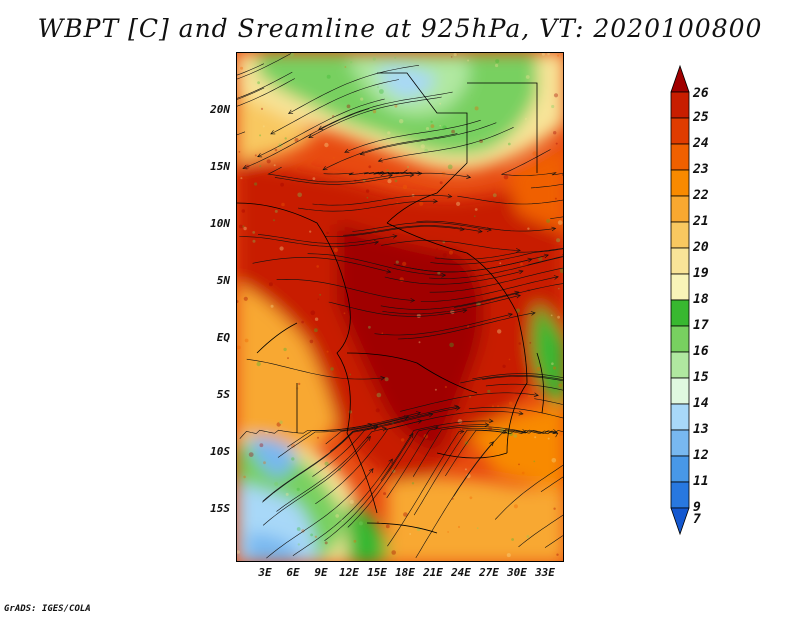 The width and height of the screenshot is (800, 618). I want to click on colorbar-label: 11, so click(701, 481).